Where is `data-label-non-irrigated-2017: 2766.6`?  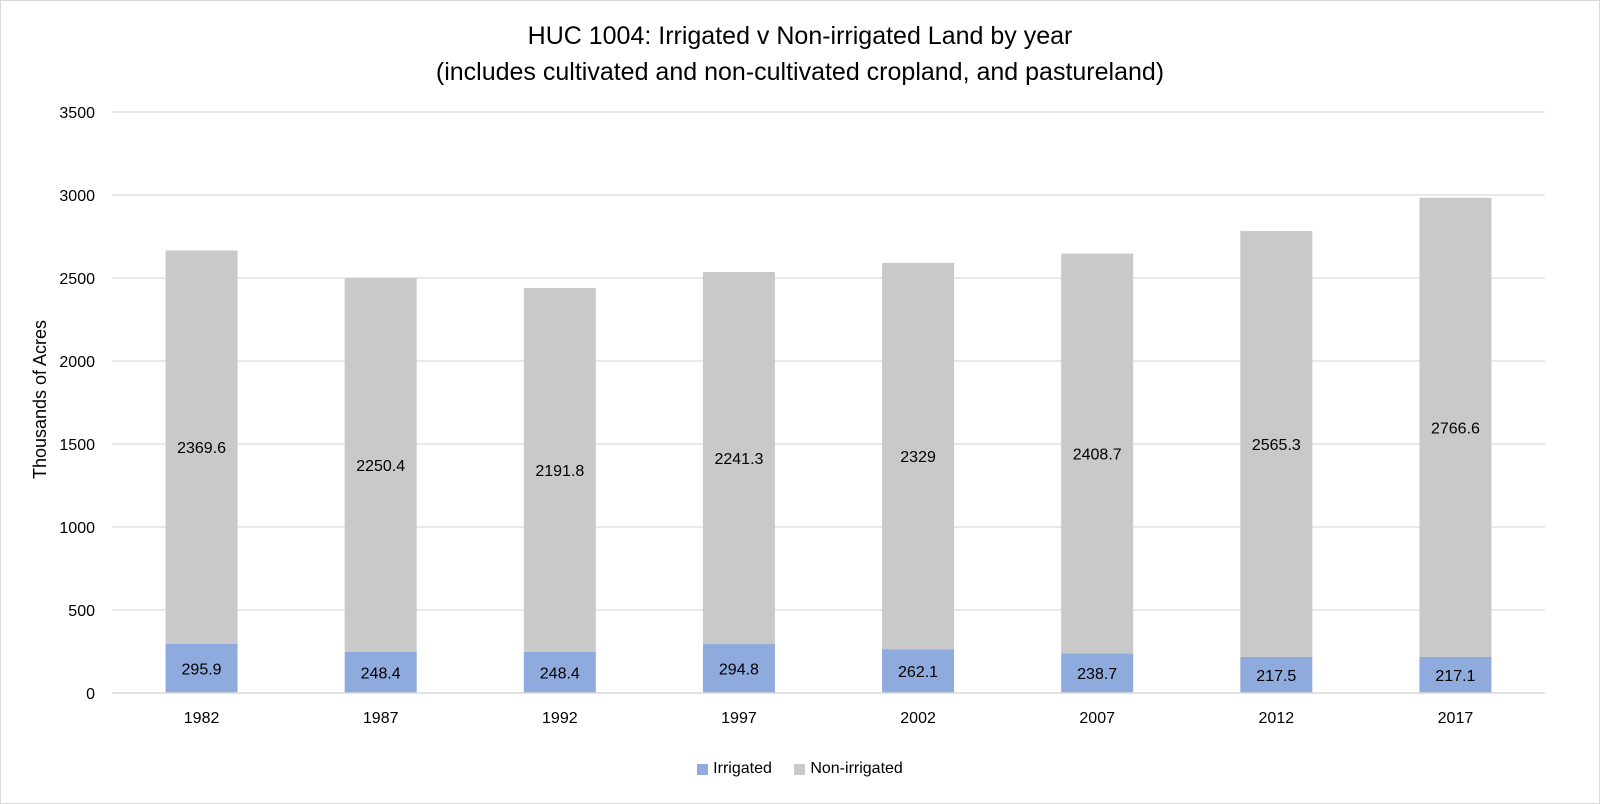
data-label-non-irrigated-2017: 2766.6 is located at coordinates (1455, 428).